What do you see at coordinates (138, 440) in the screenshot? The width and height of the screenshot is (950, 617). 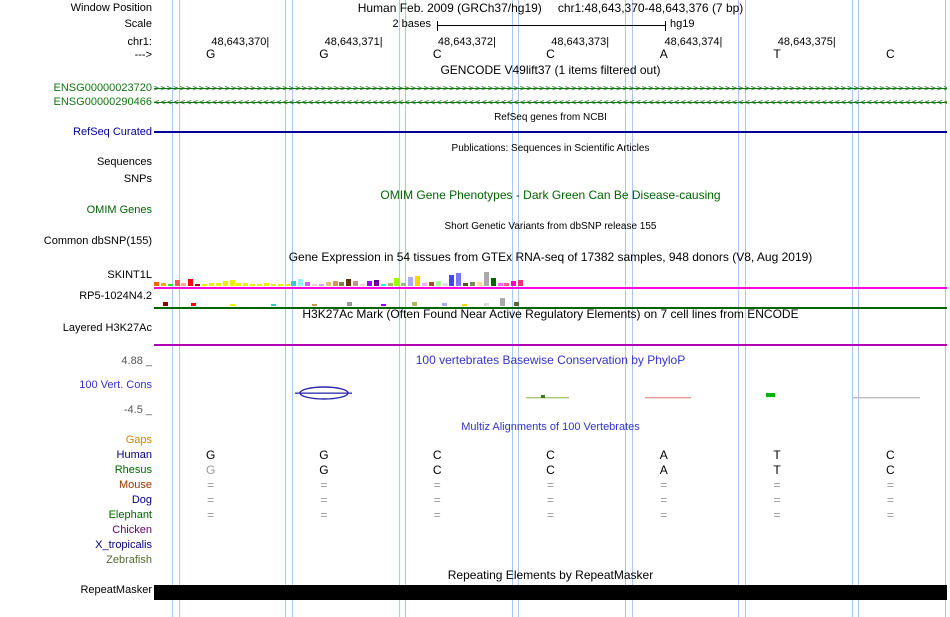 I see `multiz-species-label-gaps: Gaps` at bounding box center [138, 440].